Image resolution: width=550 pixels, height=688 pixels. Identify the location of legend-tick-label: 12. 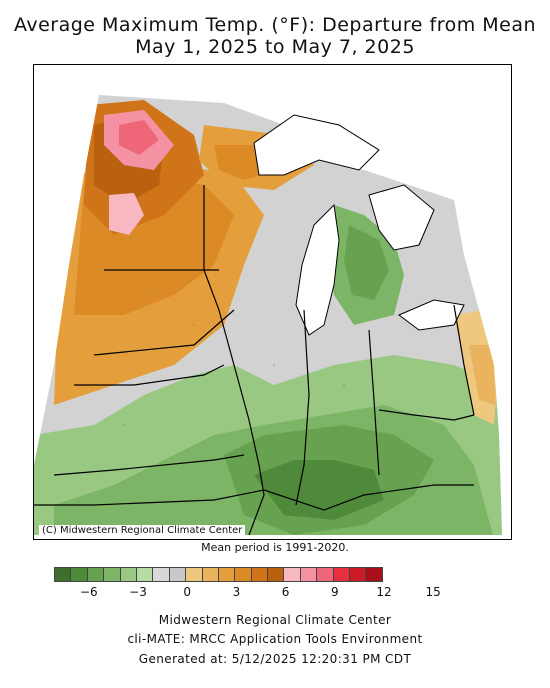
(384, 592).